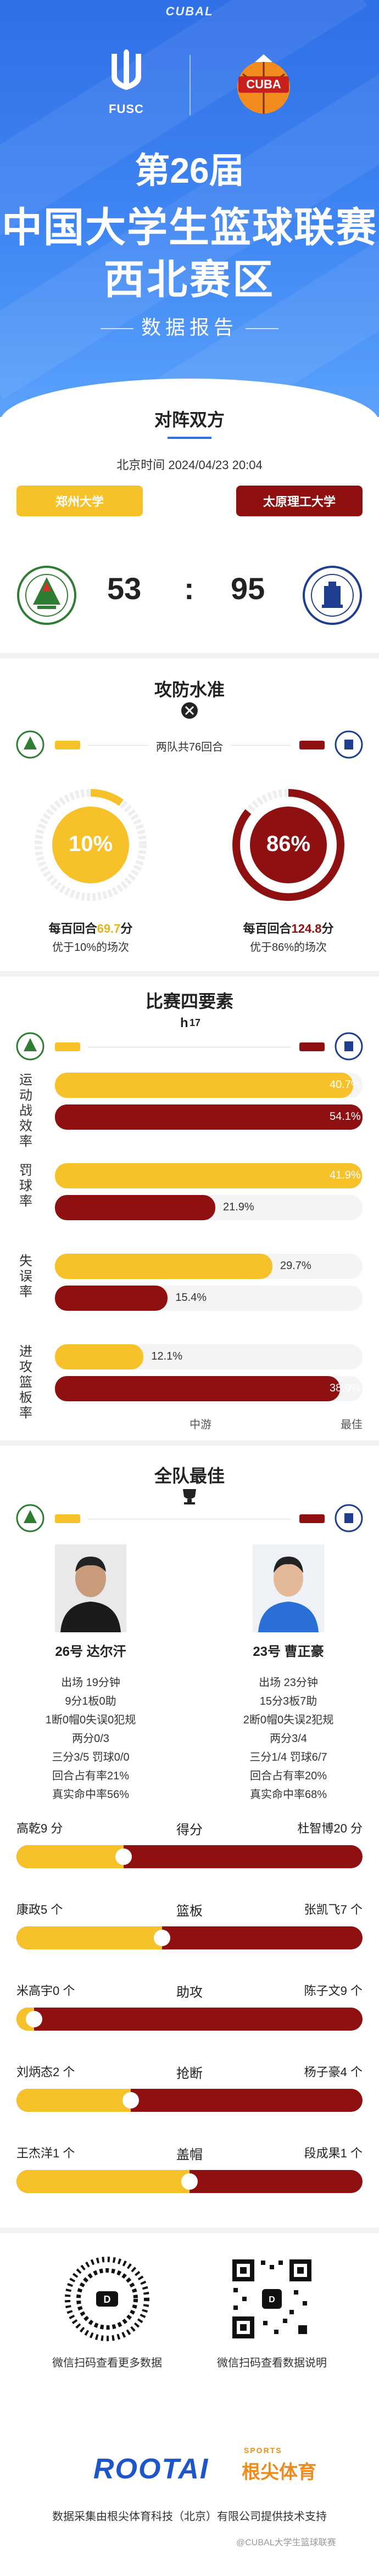 The image size is (379, 2576). Describe the element at coordinates (333, 1991) in the screenshot. I see `right-leader-label: 陈子文9 个` at that location.